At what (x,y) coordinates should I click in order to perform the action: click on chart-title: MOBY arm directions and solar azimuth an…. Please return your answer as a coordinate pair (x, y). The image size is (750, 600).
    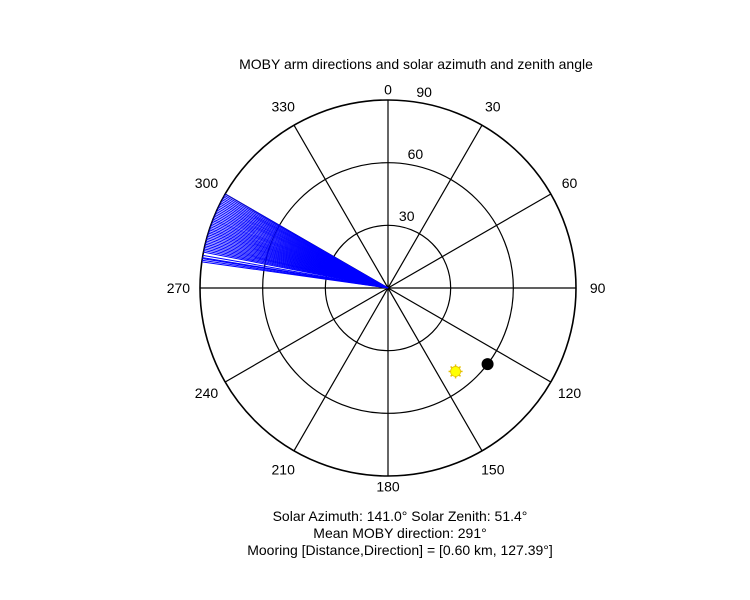
    Looking at the image, I should click on (416, 64).